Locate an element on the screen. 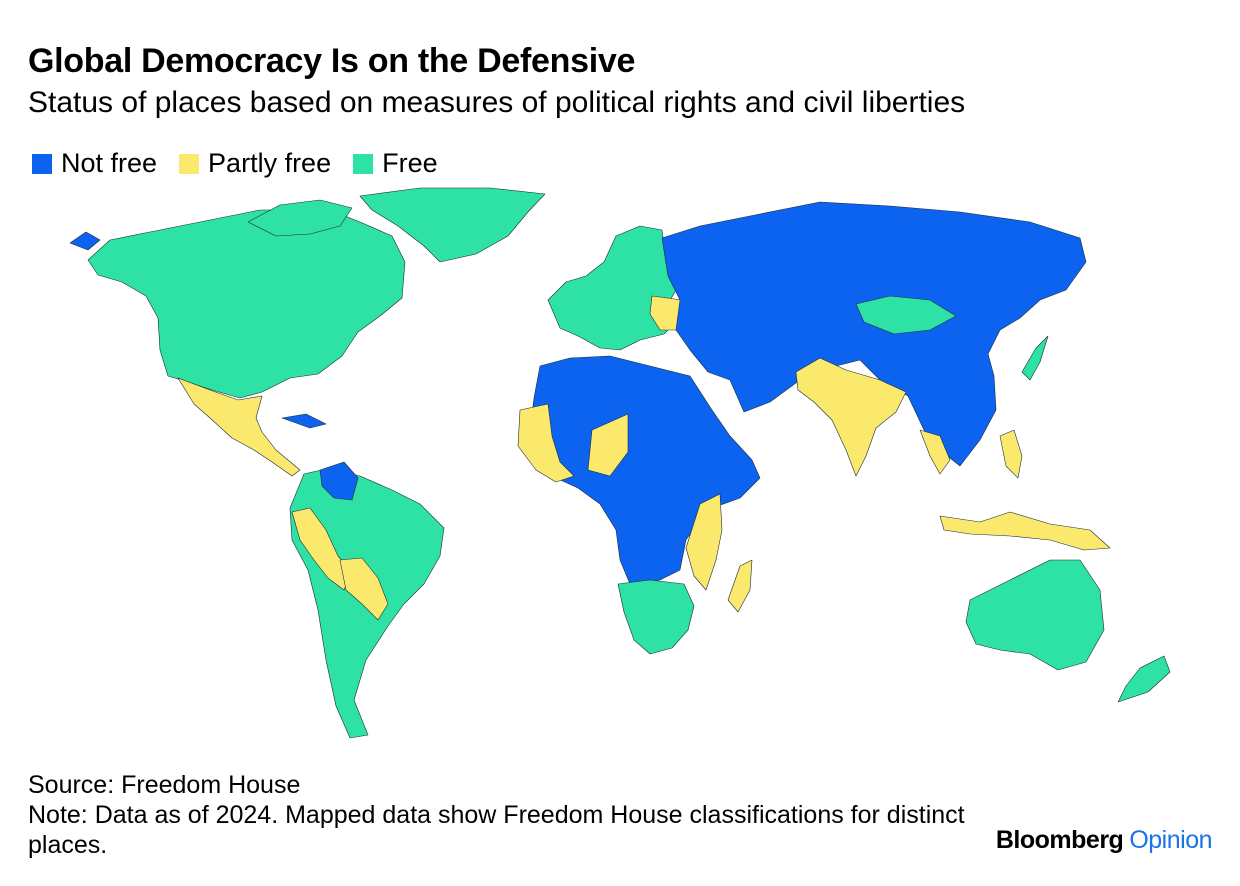 The image size is (1240, 886). region-canada-usa is located at coordinates (246, 304).